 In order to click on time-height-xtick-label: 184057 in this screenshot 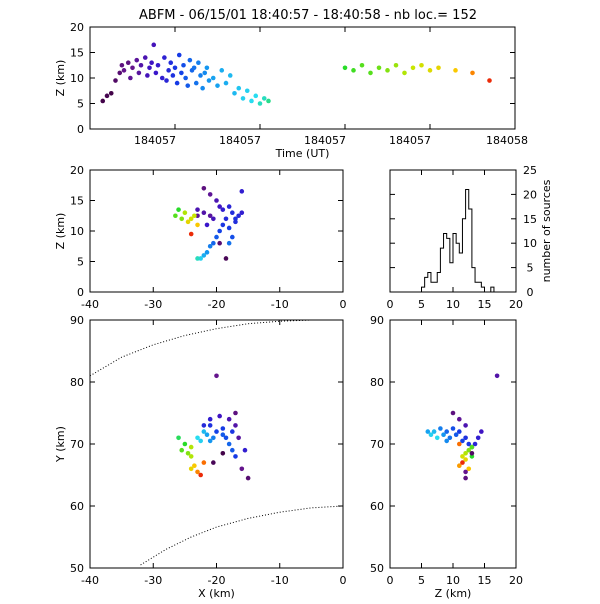, I will do `click(325, 140)`.